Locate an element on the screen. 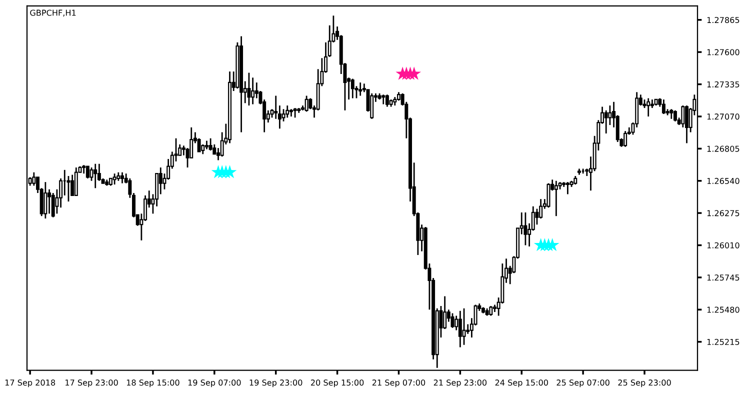 The image size is (750, 394). y-tick-label: 1.26805 is located at coordinates (723, 149).